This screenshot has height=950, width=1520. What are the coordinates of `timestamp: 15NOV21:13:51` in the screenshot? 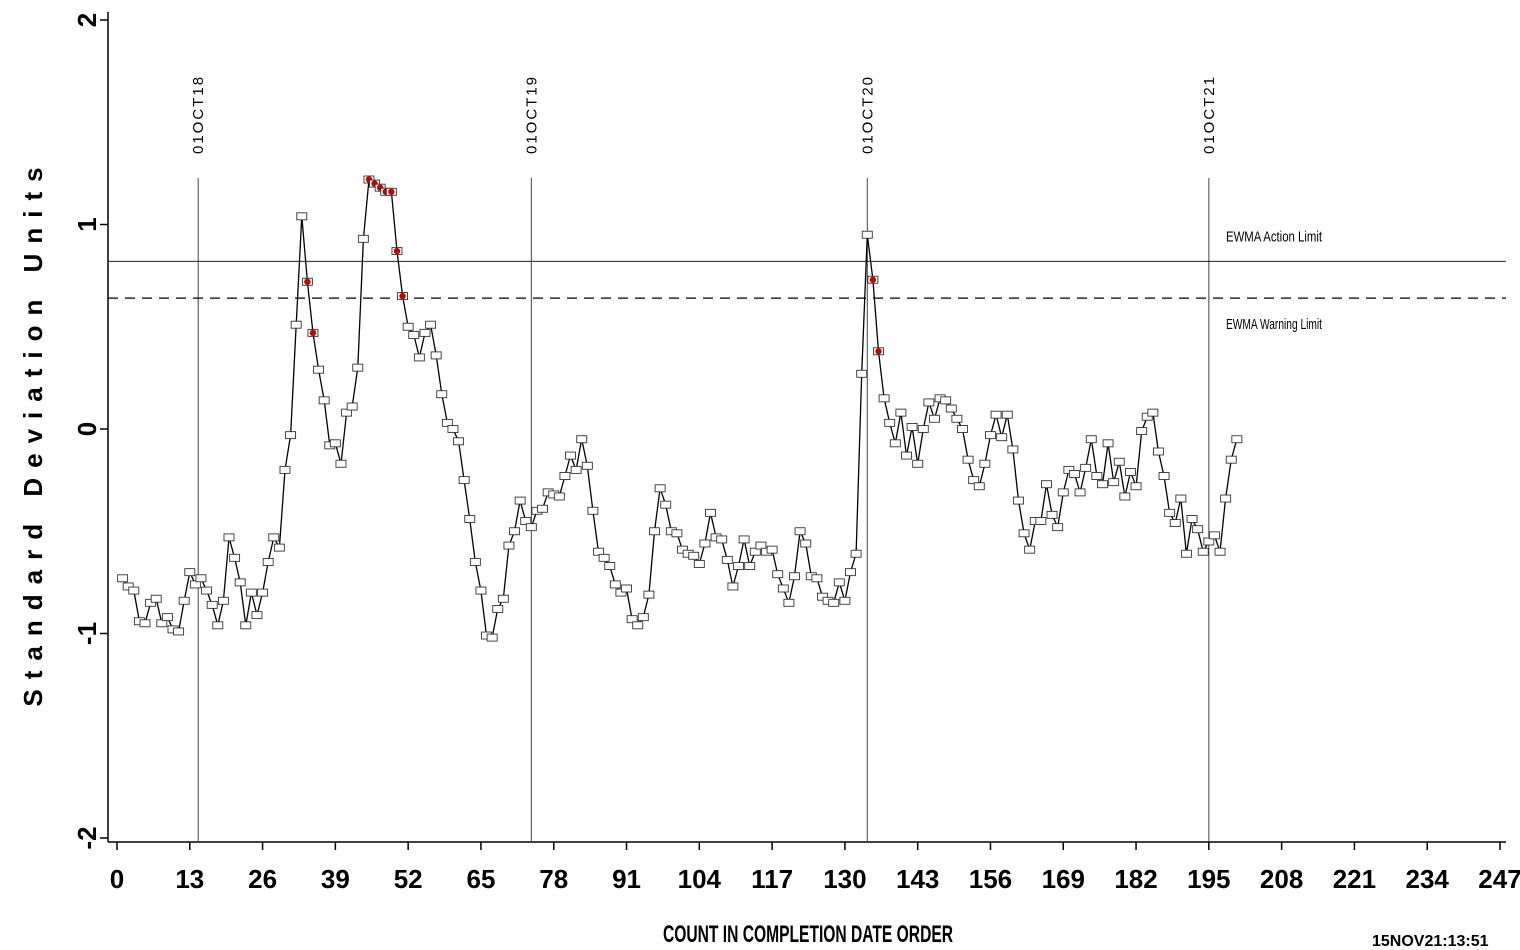 It's located at (1430, 941).